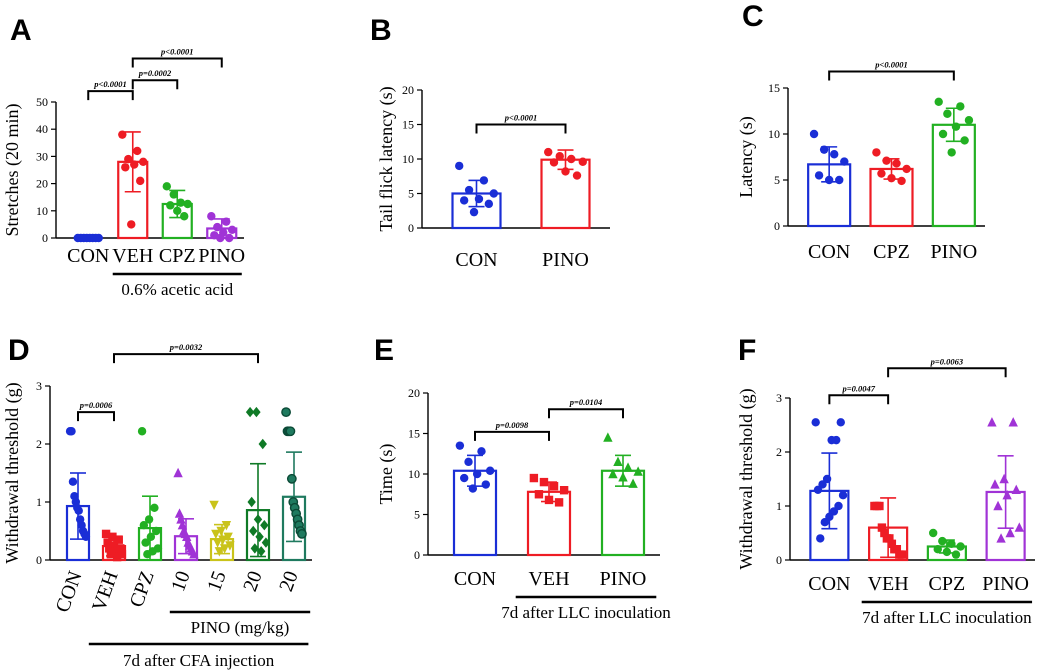  What do you see at coordinates (39, 444) in the screenshot?
I see `y-tick-label: 2` at bounding box center [39, 444].